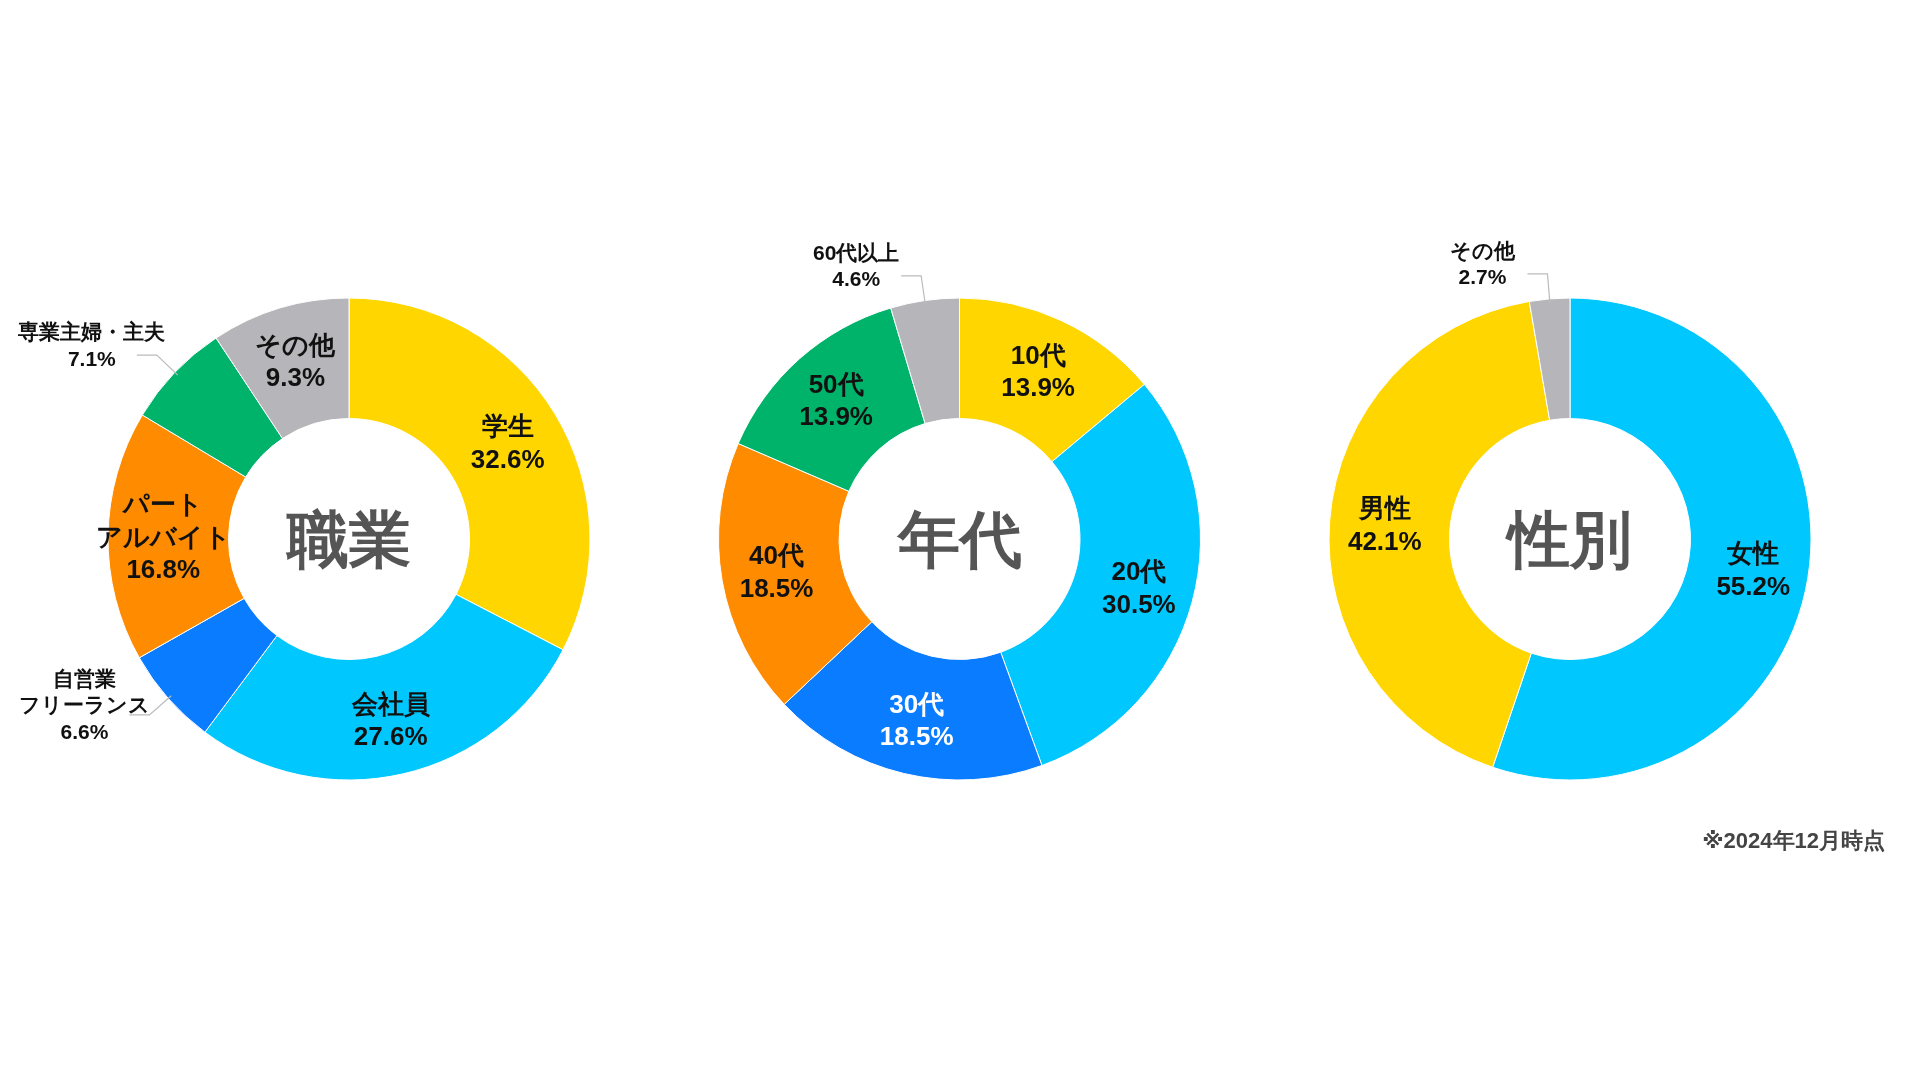  What do you see at coordinates (295, 377) in the screenshot?
I see `data-label: 9.3%` at bounding box center [295, 377].